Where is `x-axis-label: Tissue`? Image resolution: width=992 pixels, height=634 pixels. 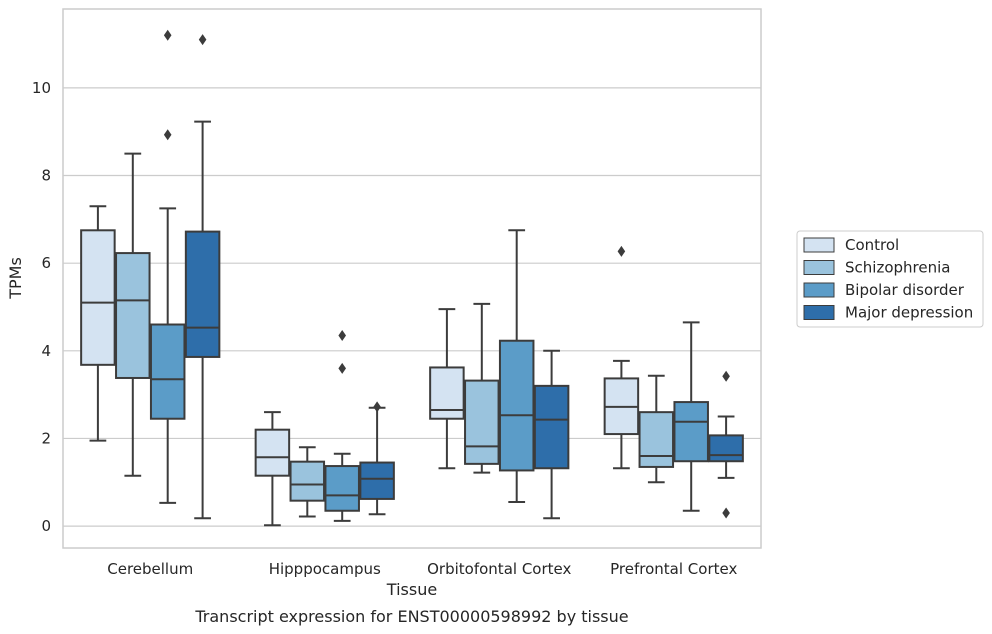 x-axis-label: Tissue is located at coordinates (411, 589).